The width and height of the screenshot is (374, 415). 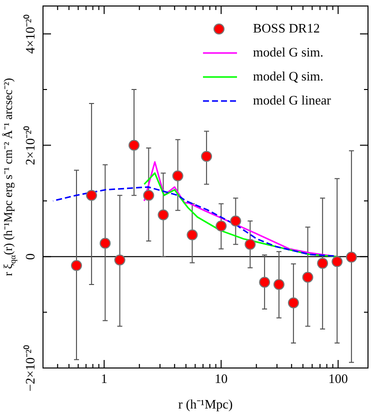 I want to click on legend-label: BOSS DR12, so click(x=286, y=28).